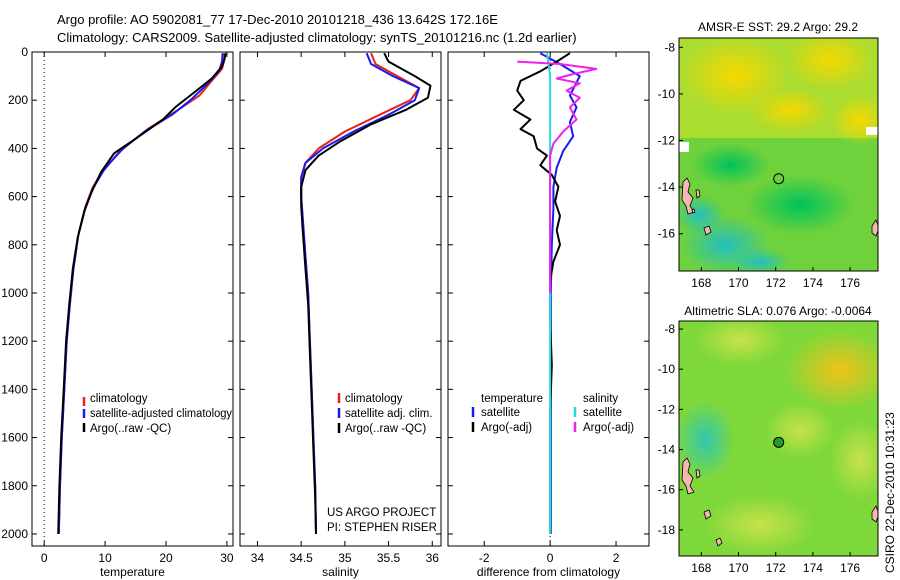  I want to click on legend-label-salinity-argo: Argo(-adj), so click(608, 428).